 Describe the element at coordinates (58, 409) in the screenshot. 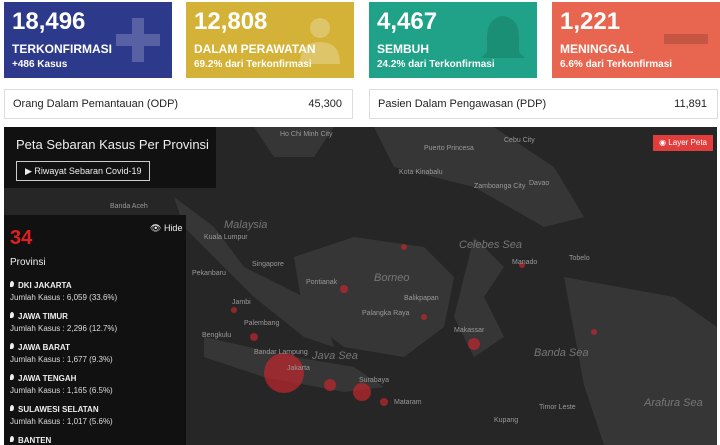

I see `province-name: SULAWESI SELATAN` at that location.